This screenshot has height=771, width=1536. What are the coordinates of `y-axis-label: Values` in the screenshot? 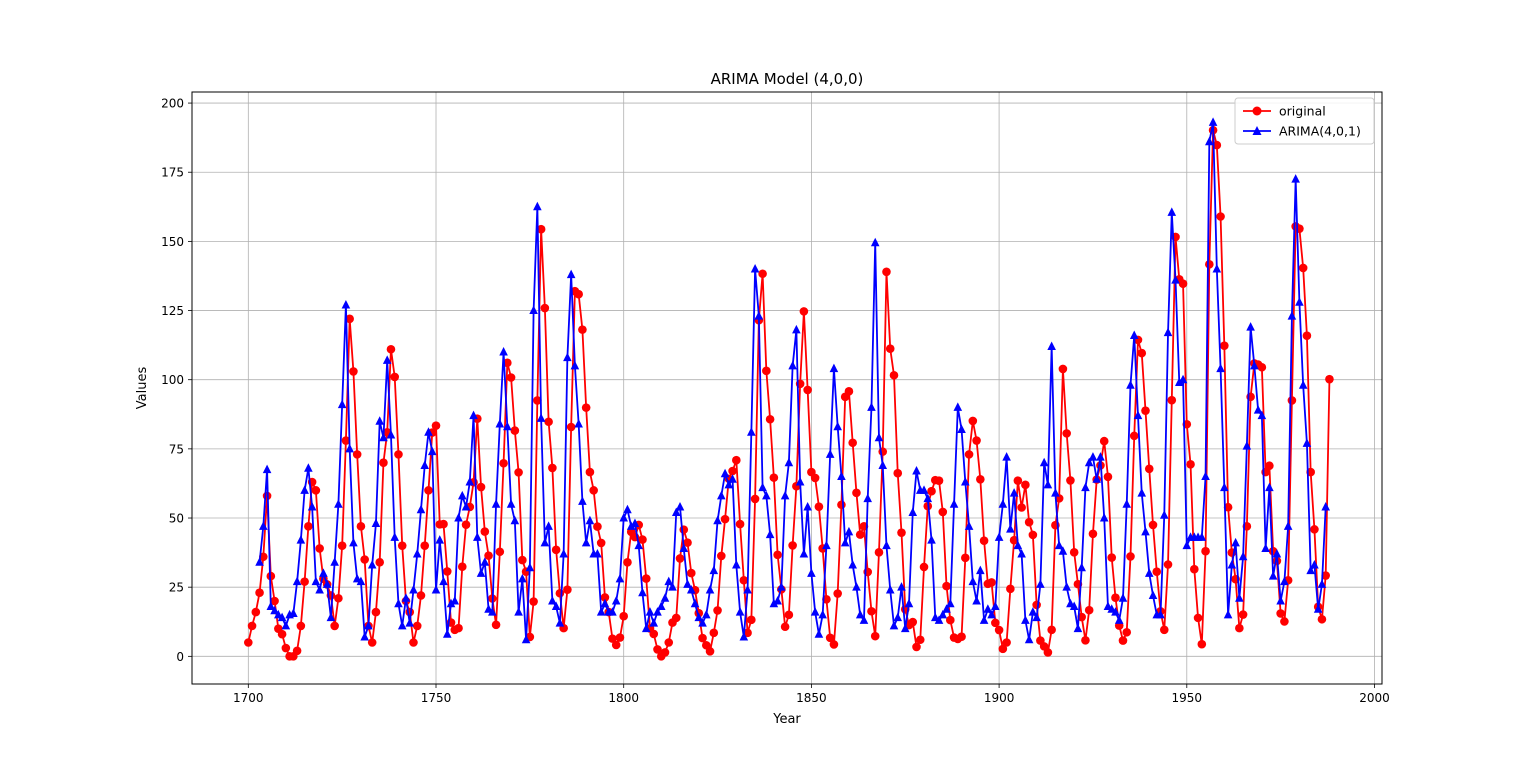 It's located at (142, 388).